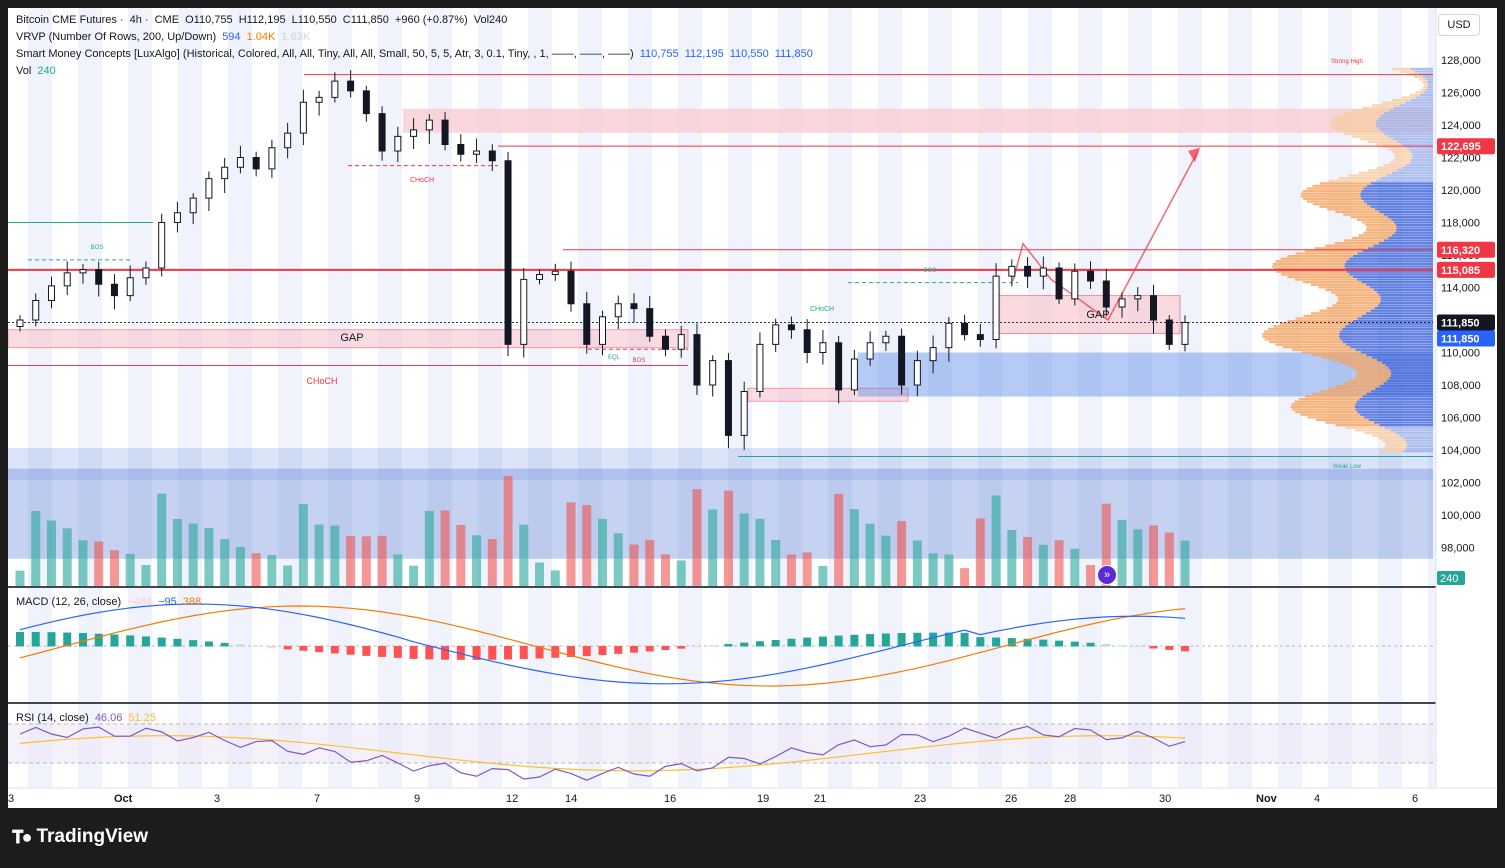 The image size is (1505, 868). I want to click on vol-legend: Vol 240, so click(37, 71).